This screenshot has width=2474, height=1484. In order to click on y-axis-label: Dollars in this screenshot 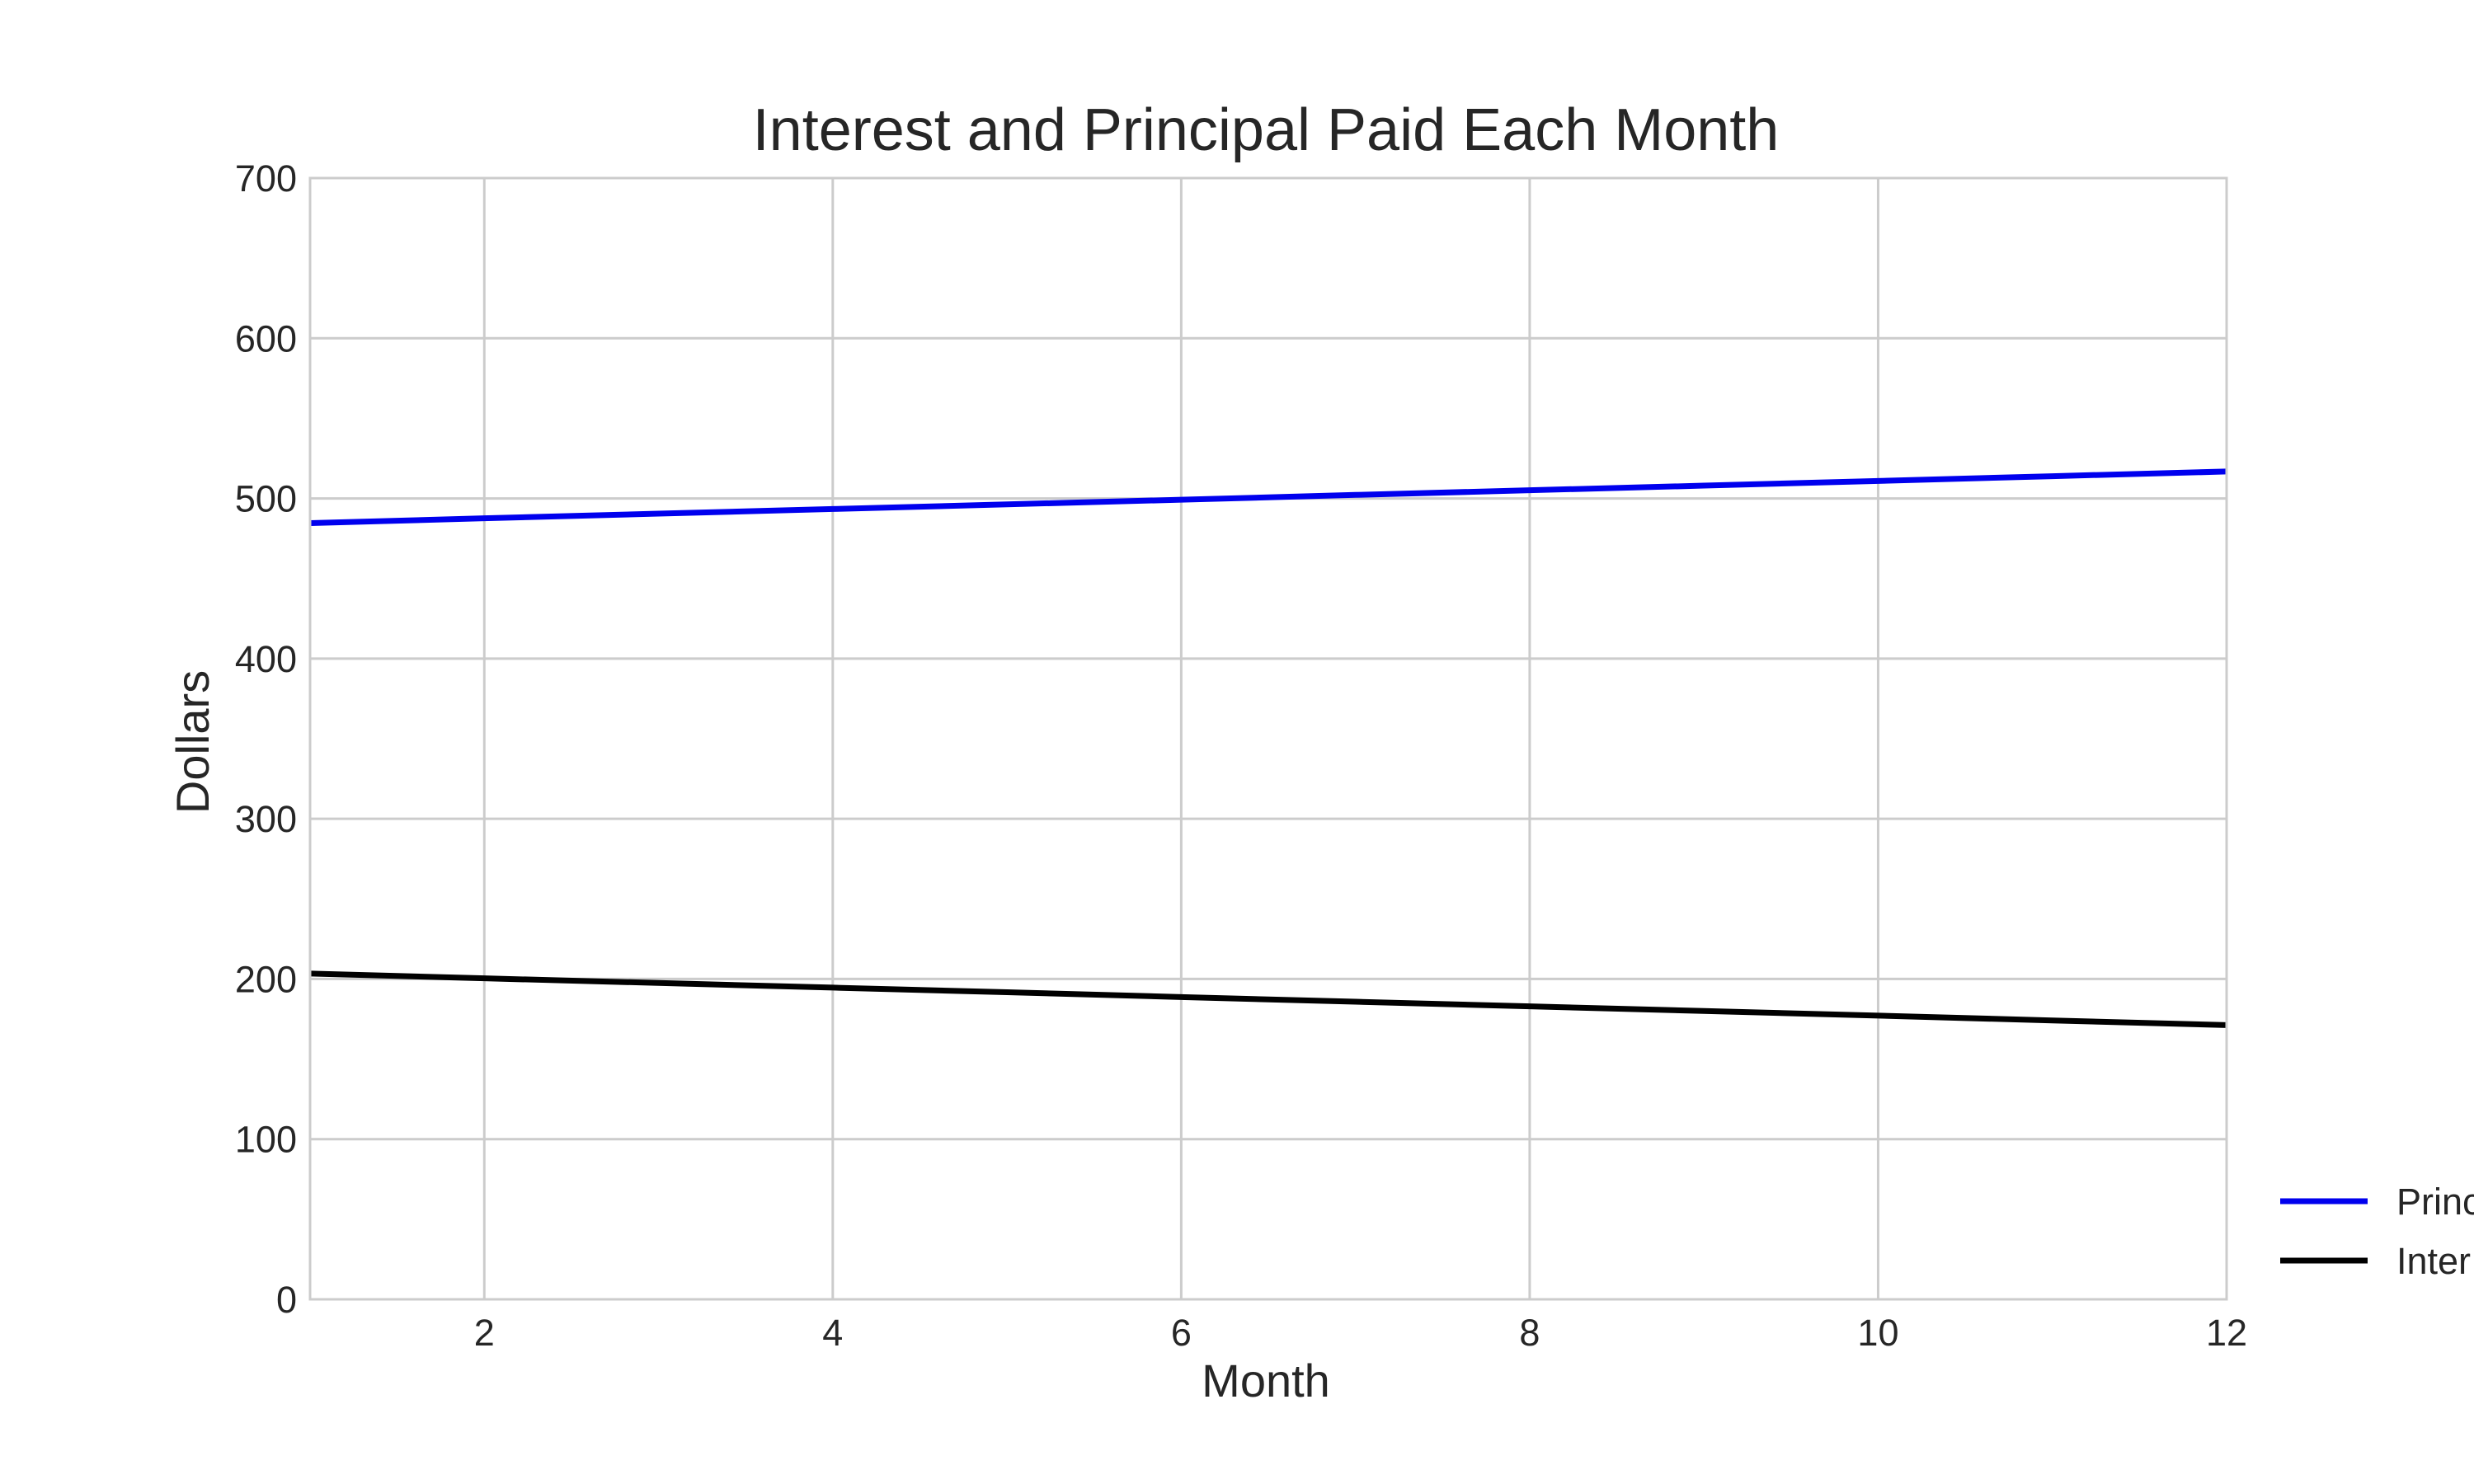, I will do `click(193, 742)`.